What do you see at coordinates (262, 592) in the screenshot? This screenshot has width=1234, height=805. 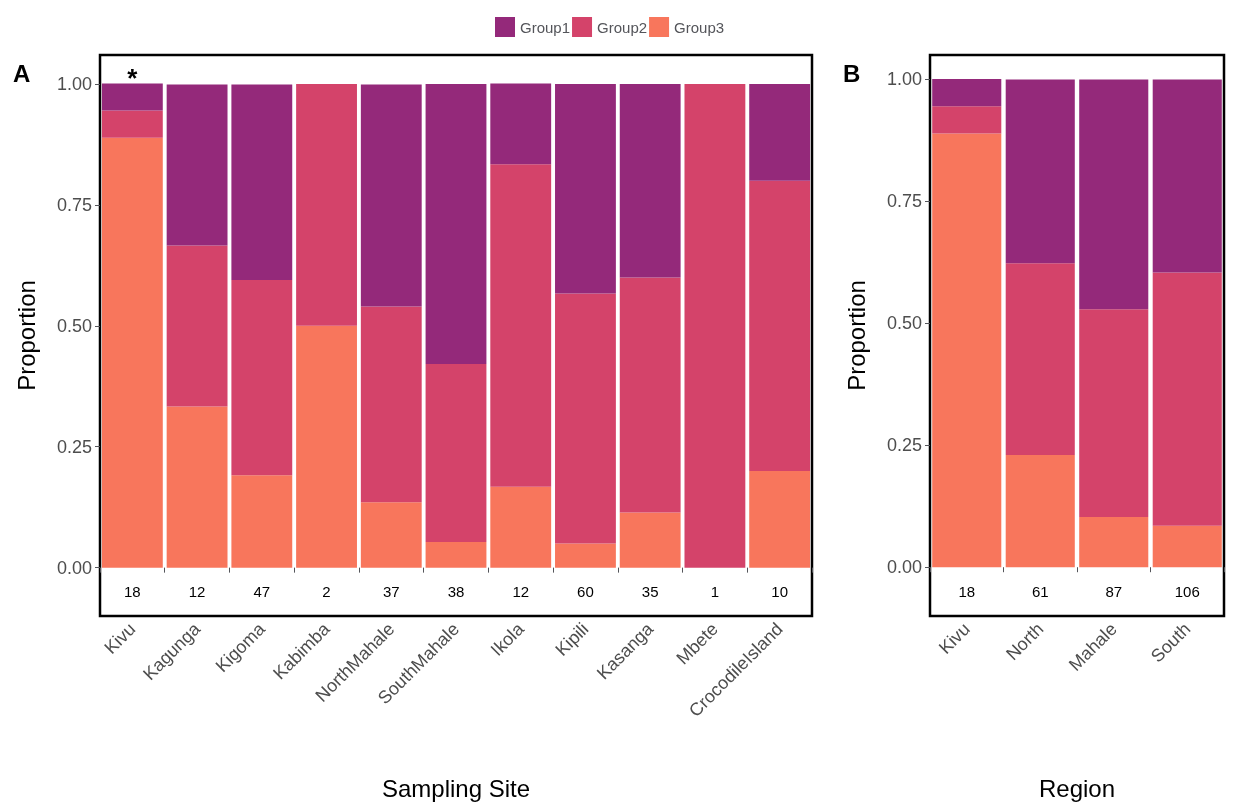 I see `annotation: 47` at bounding box center [262, 592].